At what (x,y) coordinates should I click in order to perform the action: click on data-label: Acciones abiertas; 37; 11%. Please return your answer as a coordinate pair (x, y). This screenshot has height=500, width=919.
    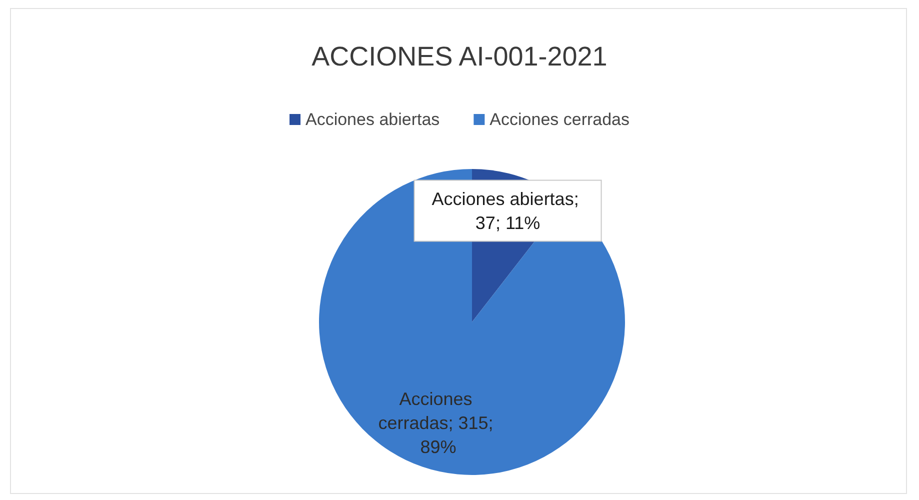
    Looking at the image, I should click on (508, 210).